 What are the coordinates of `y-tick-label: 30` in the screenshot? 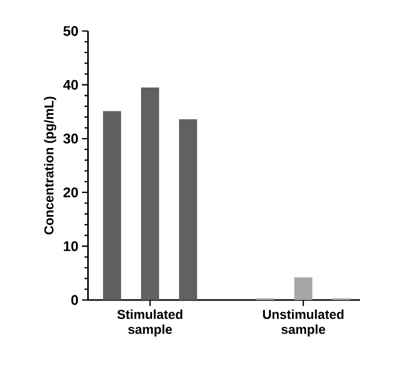 It's located at (70, 139).